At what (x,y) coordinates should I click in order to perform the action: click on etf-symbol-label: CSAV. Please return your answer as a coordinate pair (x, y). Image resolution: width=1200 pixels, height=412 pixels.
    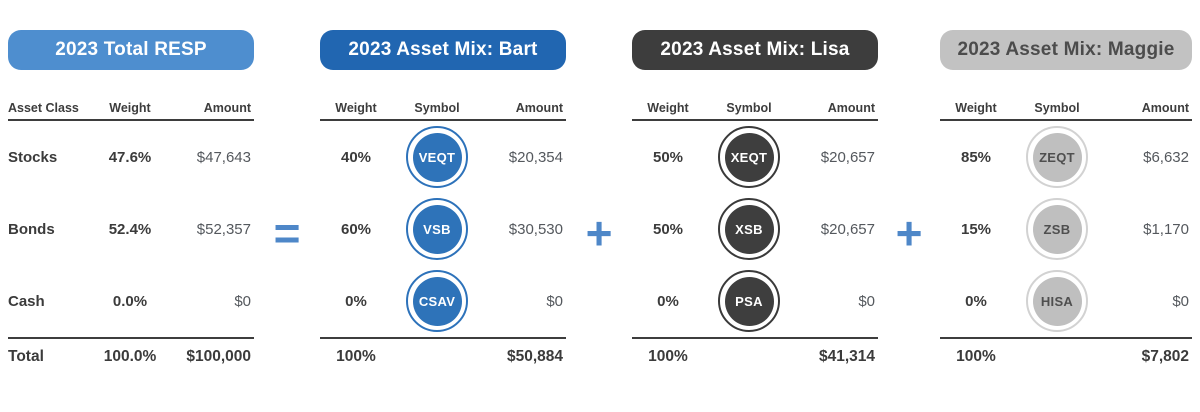
    Looking at the image, I should click on (437, 301).